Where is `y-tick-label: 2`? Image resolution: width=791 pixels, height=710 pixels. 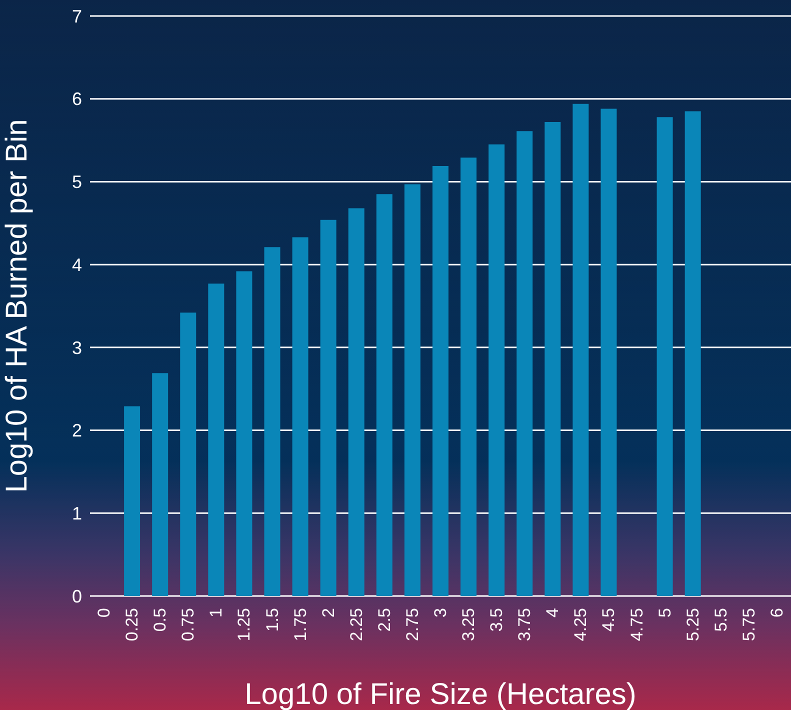
y-tick-label: 2 is located at coordinates (77, 430).